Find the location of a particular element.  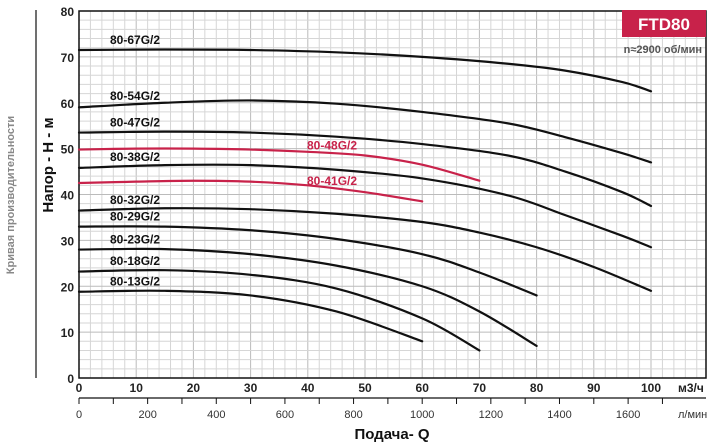

curve-label-80-38g-2: 80-38G/2 is located at coordinates (135, 157).